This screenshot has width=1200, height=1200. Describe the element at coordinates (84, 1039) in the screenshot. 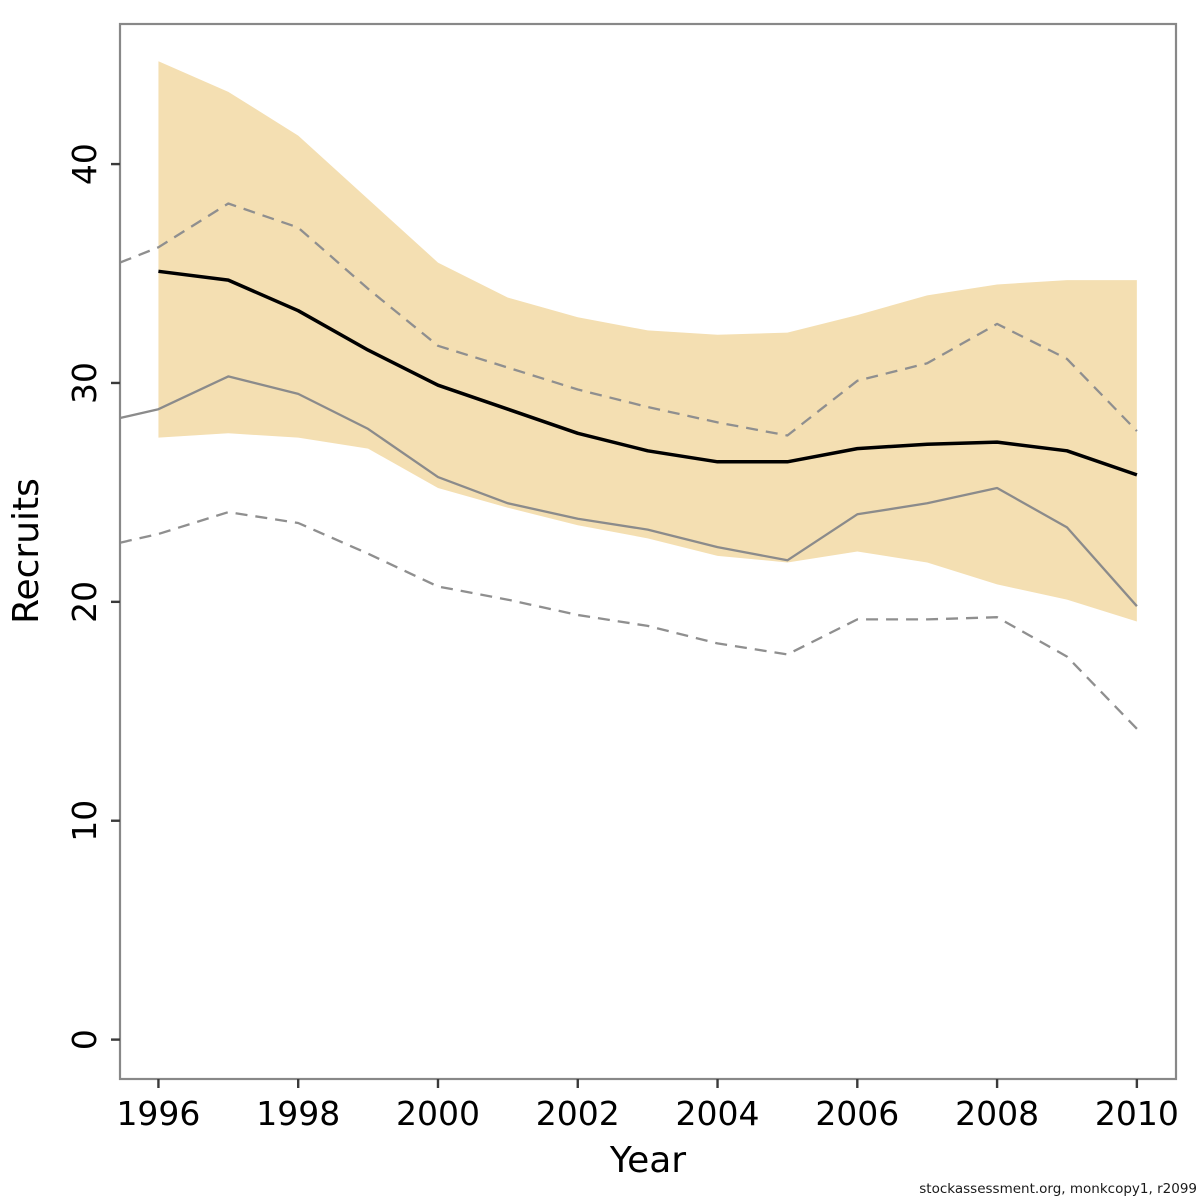

I see `y-axis-tick-label: 0` at that location.